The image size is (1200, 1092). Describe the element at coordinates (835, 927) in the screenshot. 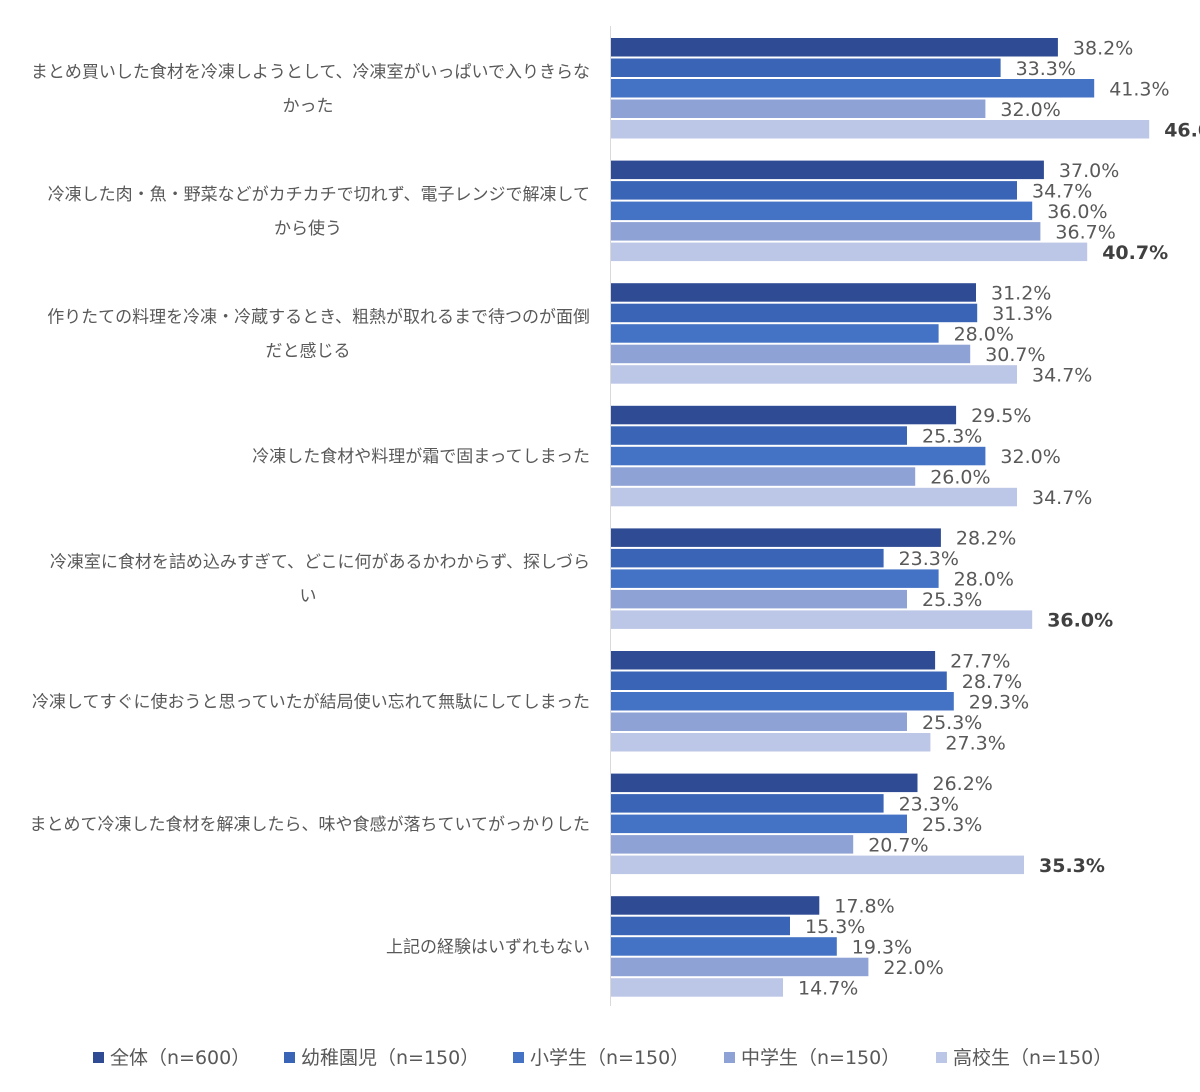

I see `data-label: 15.3%` at that location.